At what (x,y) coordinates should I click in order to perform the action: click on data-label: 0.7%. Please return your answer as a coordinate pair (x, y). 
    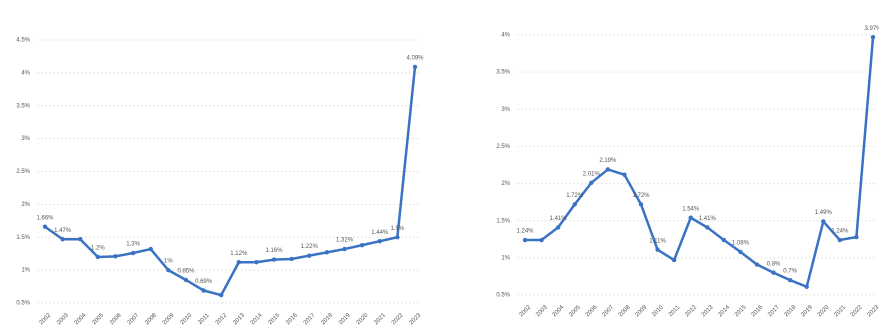
    Looking at the image, I should click on (790, 272).